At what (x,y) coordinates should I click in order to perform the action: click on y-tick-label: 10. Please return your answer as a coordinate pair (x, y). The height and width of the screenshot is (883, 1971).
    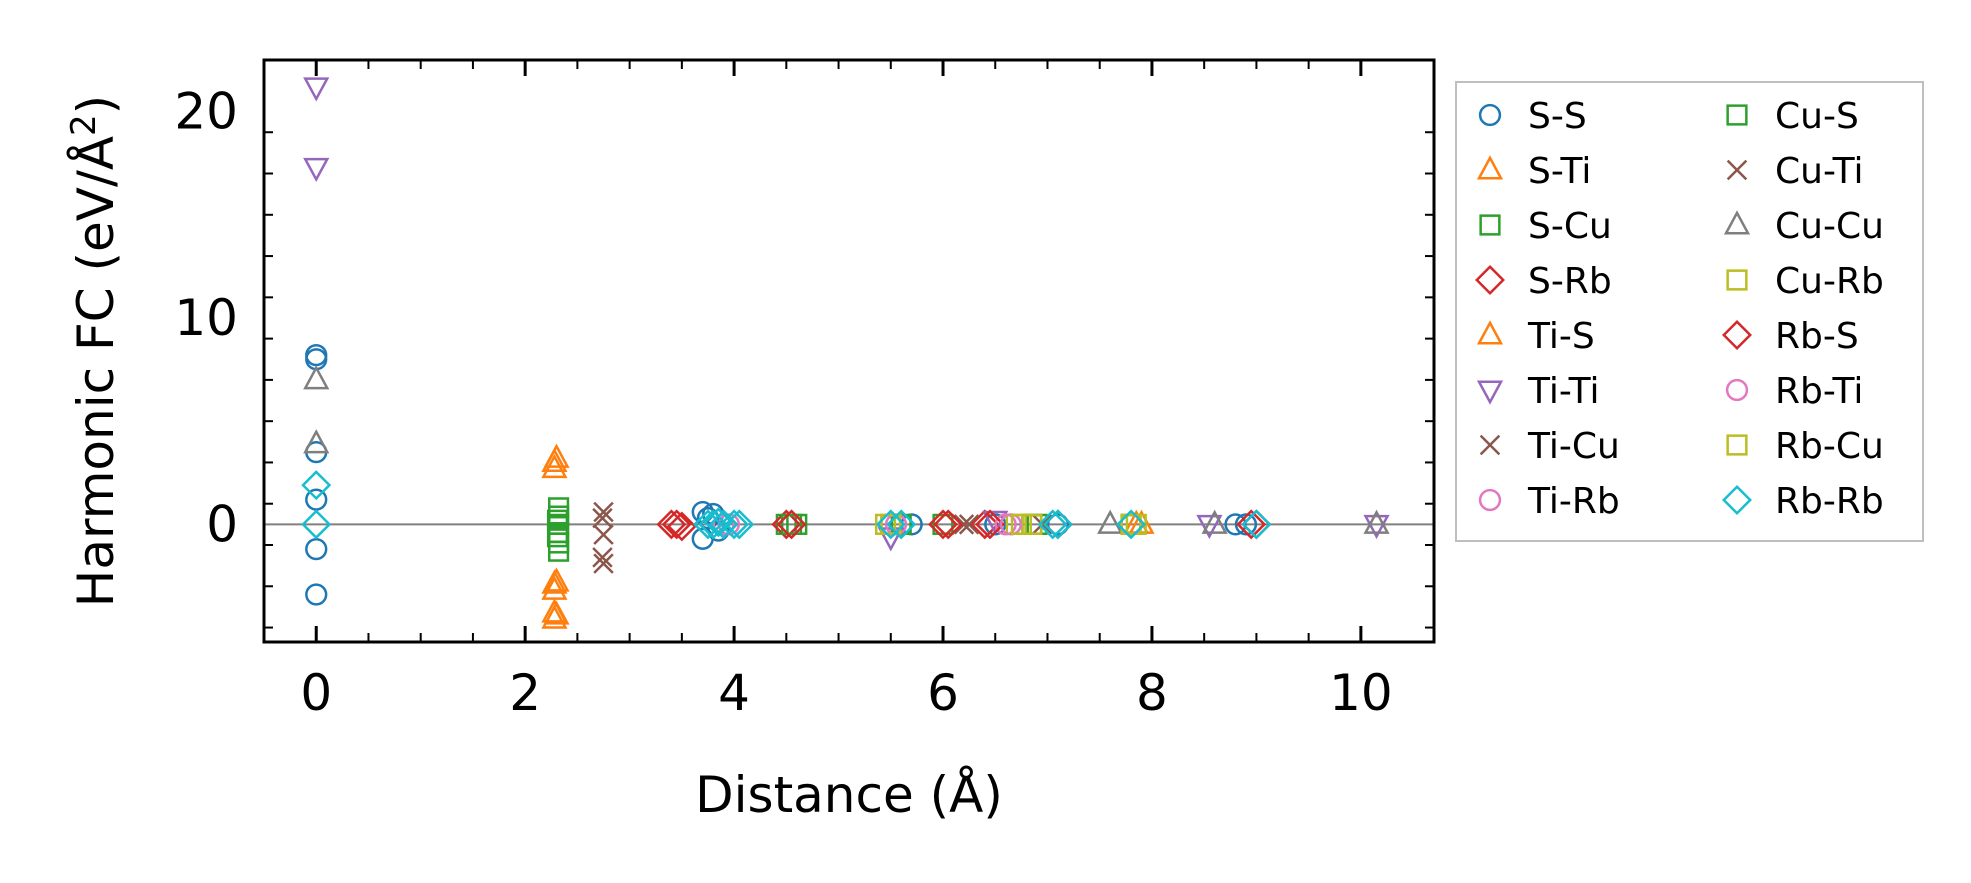
    Looking at the image, I should click on (206, 318).